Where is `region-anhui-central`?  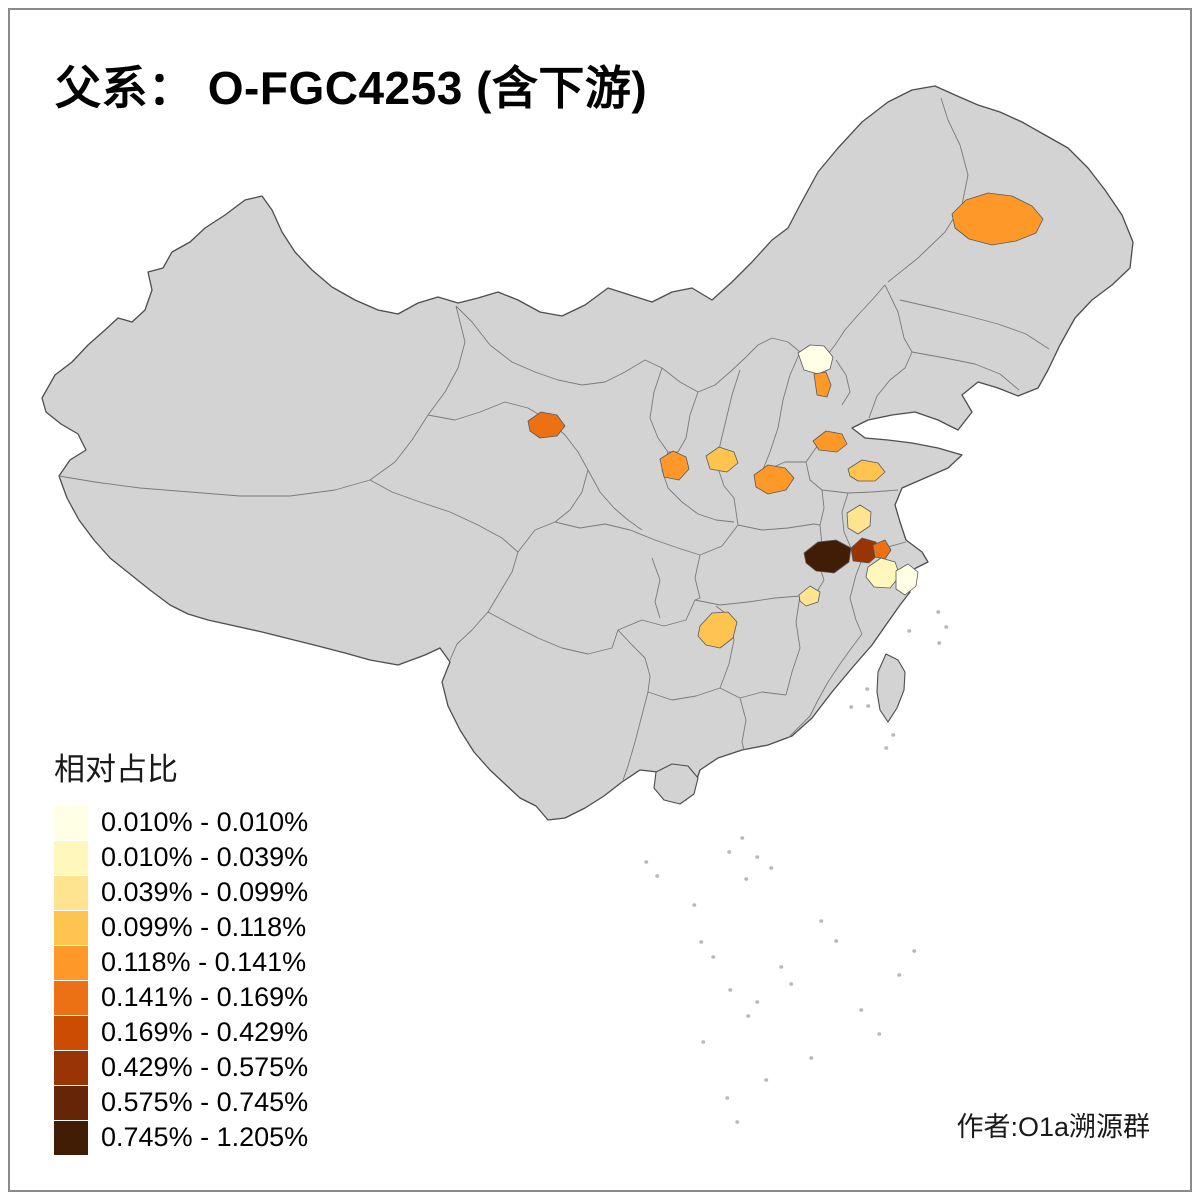 region-anhui-central is located at coordinates (859, 519).